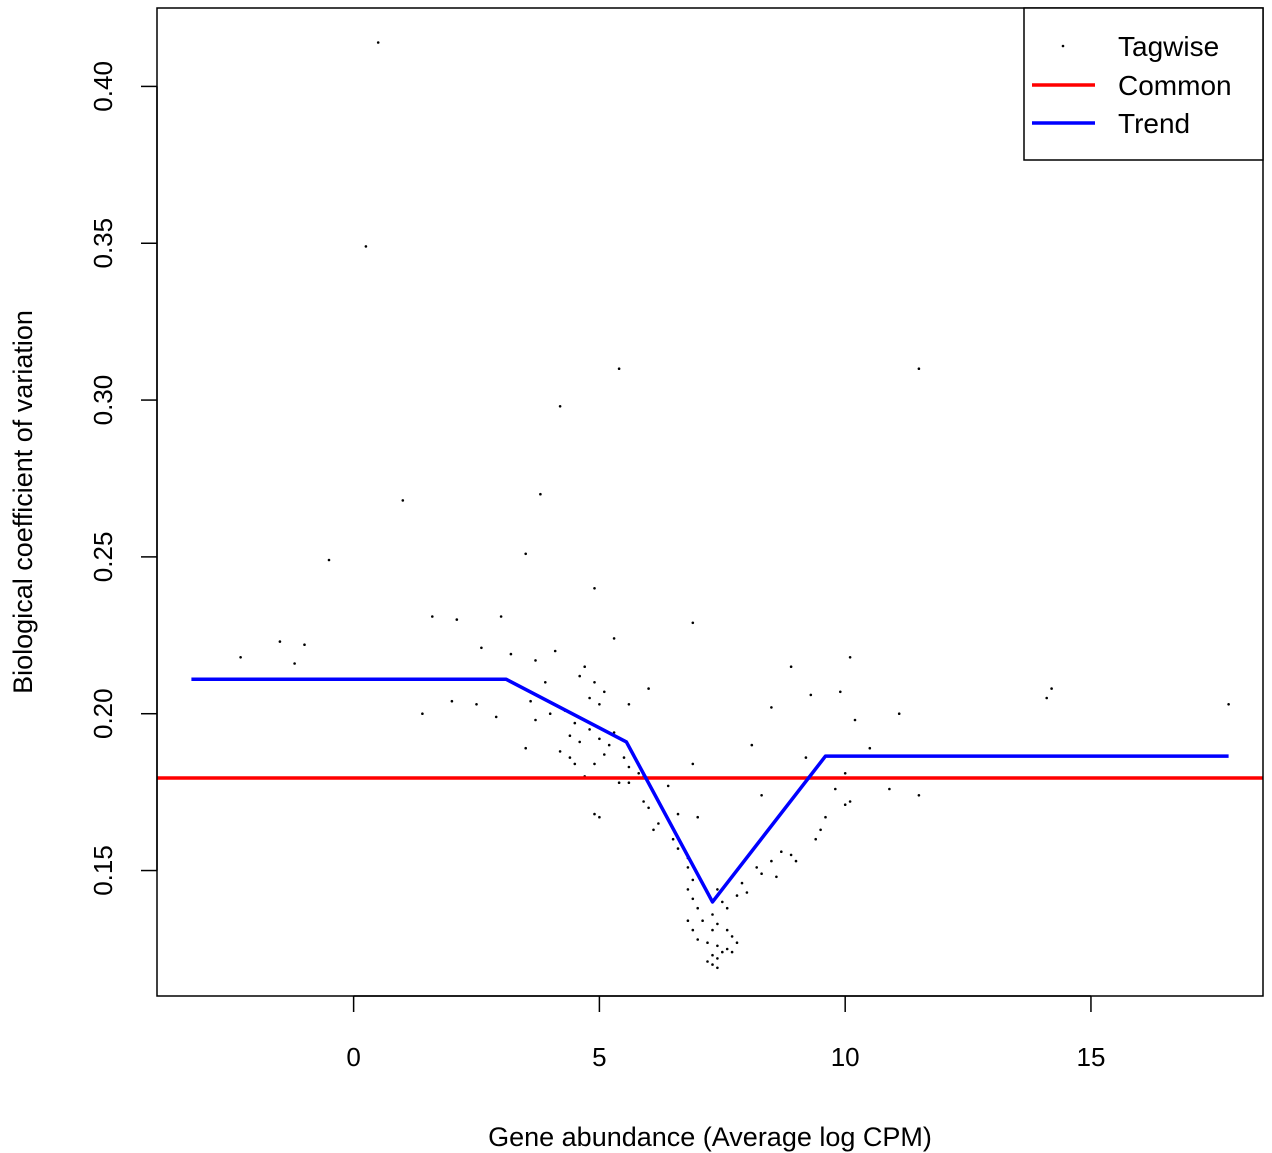  I want to click on legend: Tagwise Common Trend, so click(1143, 84).